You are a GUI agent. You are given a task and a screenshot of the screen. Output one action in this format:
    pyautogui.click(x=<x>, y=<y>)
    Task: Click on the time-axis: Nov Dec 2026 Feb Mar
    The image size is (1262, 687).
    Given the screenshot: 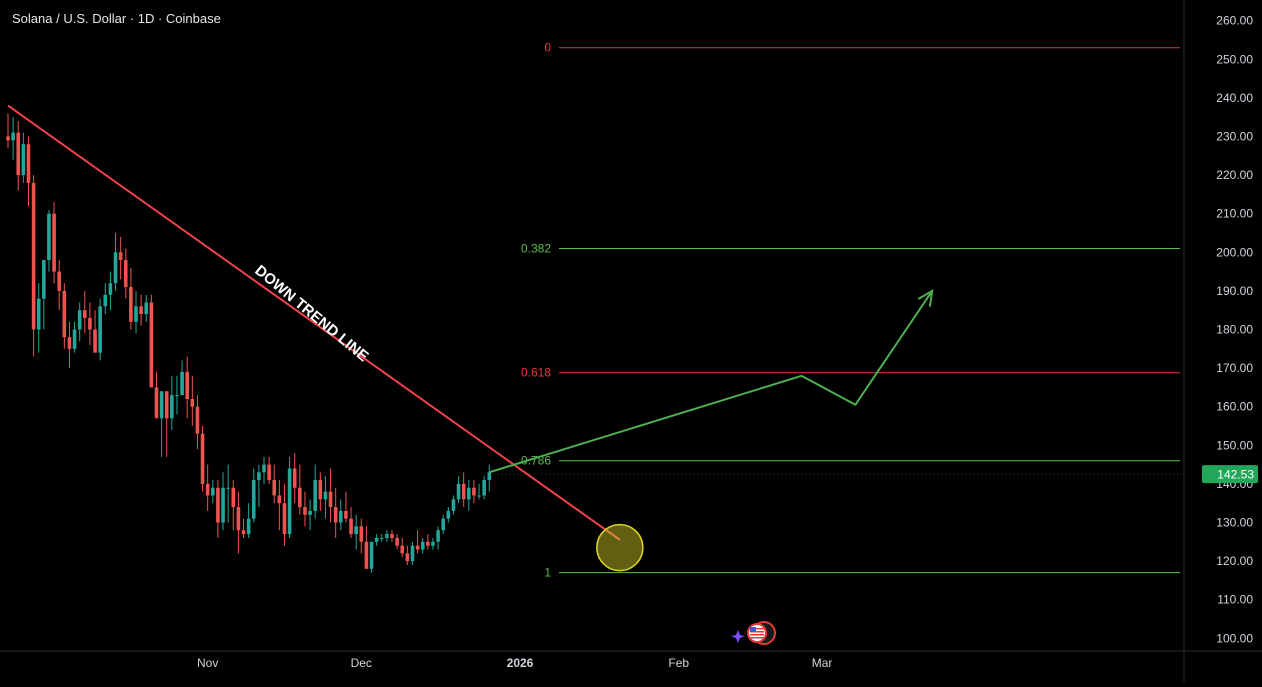 What is the action you would take?
    pyautogui.click(x=631, y=660)
    